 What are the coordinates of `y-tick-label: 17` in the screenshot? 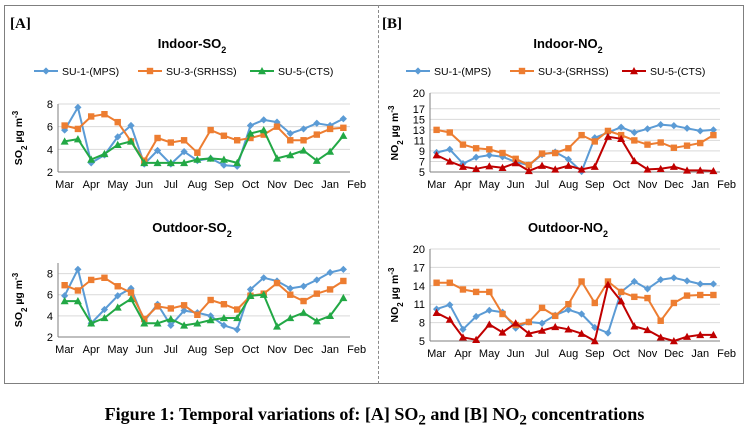 It's located at (419, 268).